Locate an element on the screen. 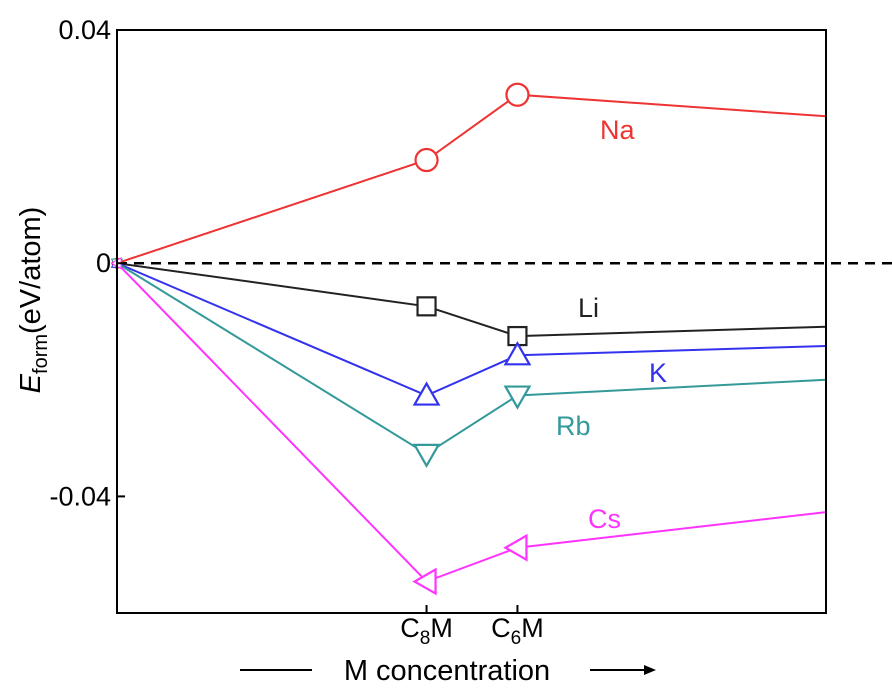 This screenshot has height=693, width=892. x-axis-title-arrow-head is located at coordinates (650, 670).